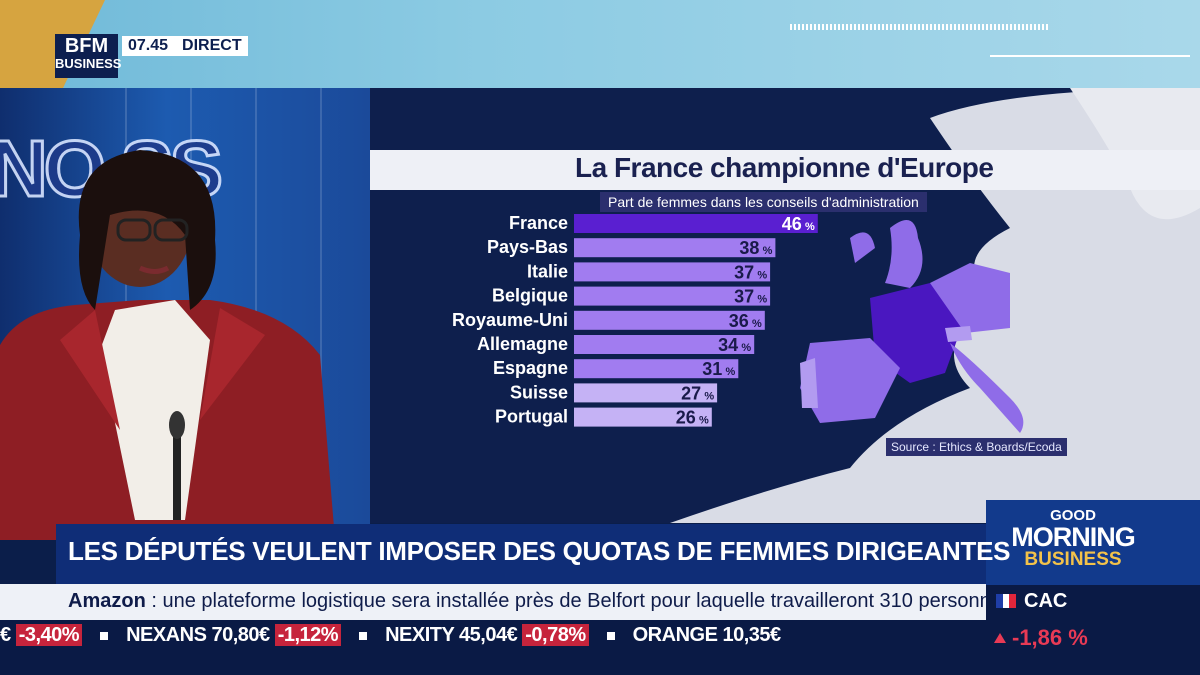  I want to click on category-label: France, so click(538, 223).